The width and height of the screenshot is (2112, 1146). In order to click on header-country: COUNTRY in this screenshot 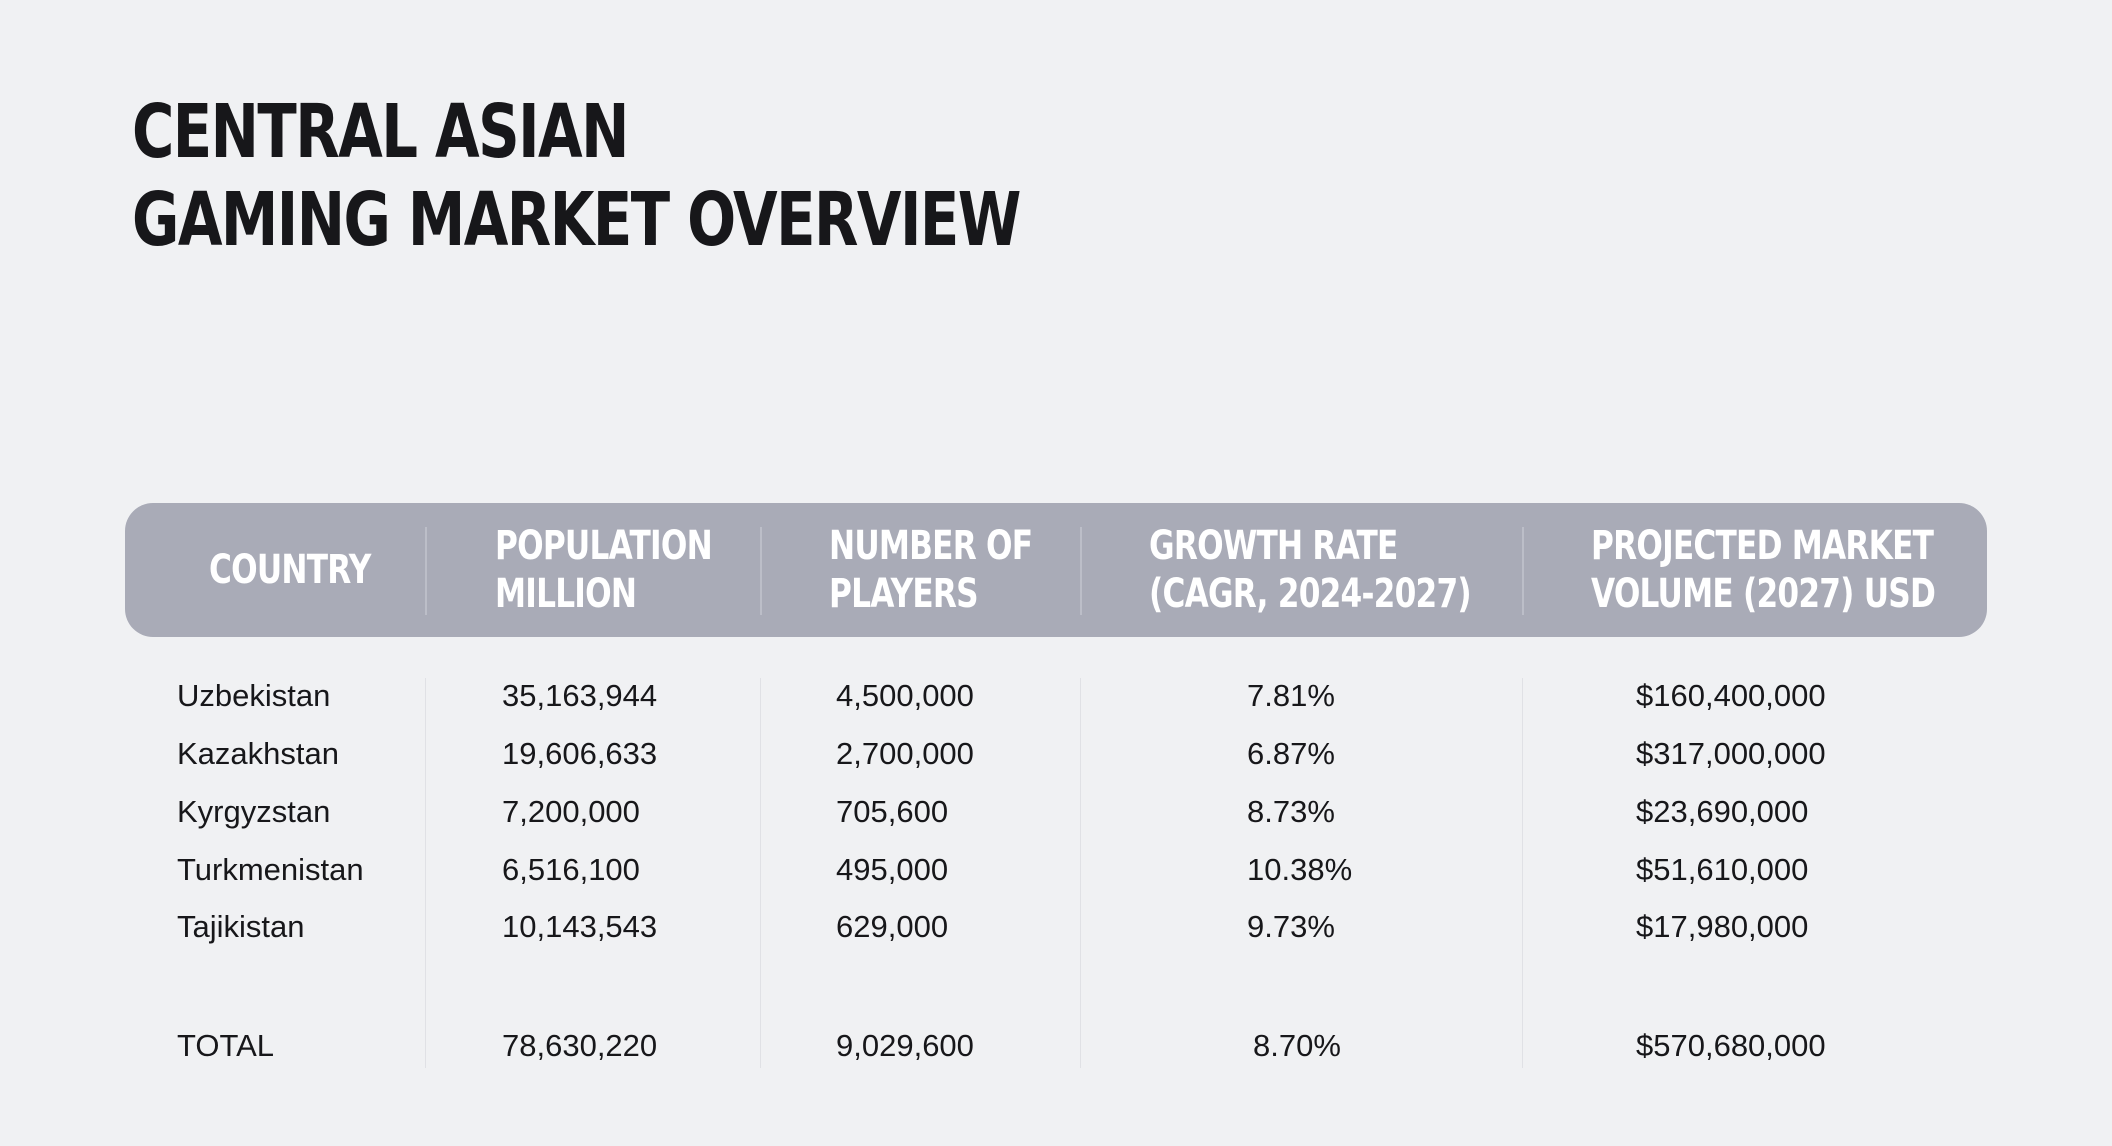, I will do `click(290, 570)`.